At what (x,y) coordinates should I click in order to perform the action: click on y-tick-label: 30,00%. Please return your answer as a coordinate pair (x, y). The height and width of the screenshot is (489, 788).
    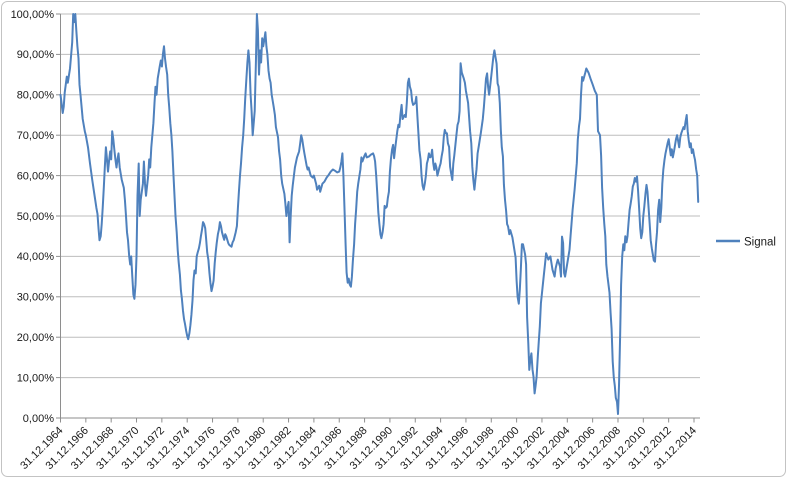
    Looking at the image, I should click on (36, 298).